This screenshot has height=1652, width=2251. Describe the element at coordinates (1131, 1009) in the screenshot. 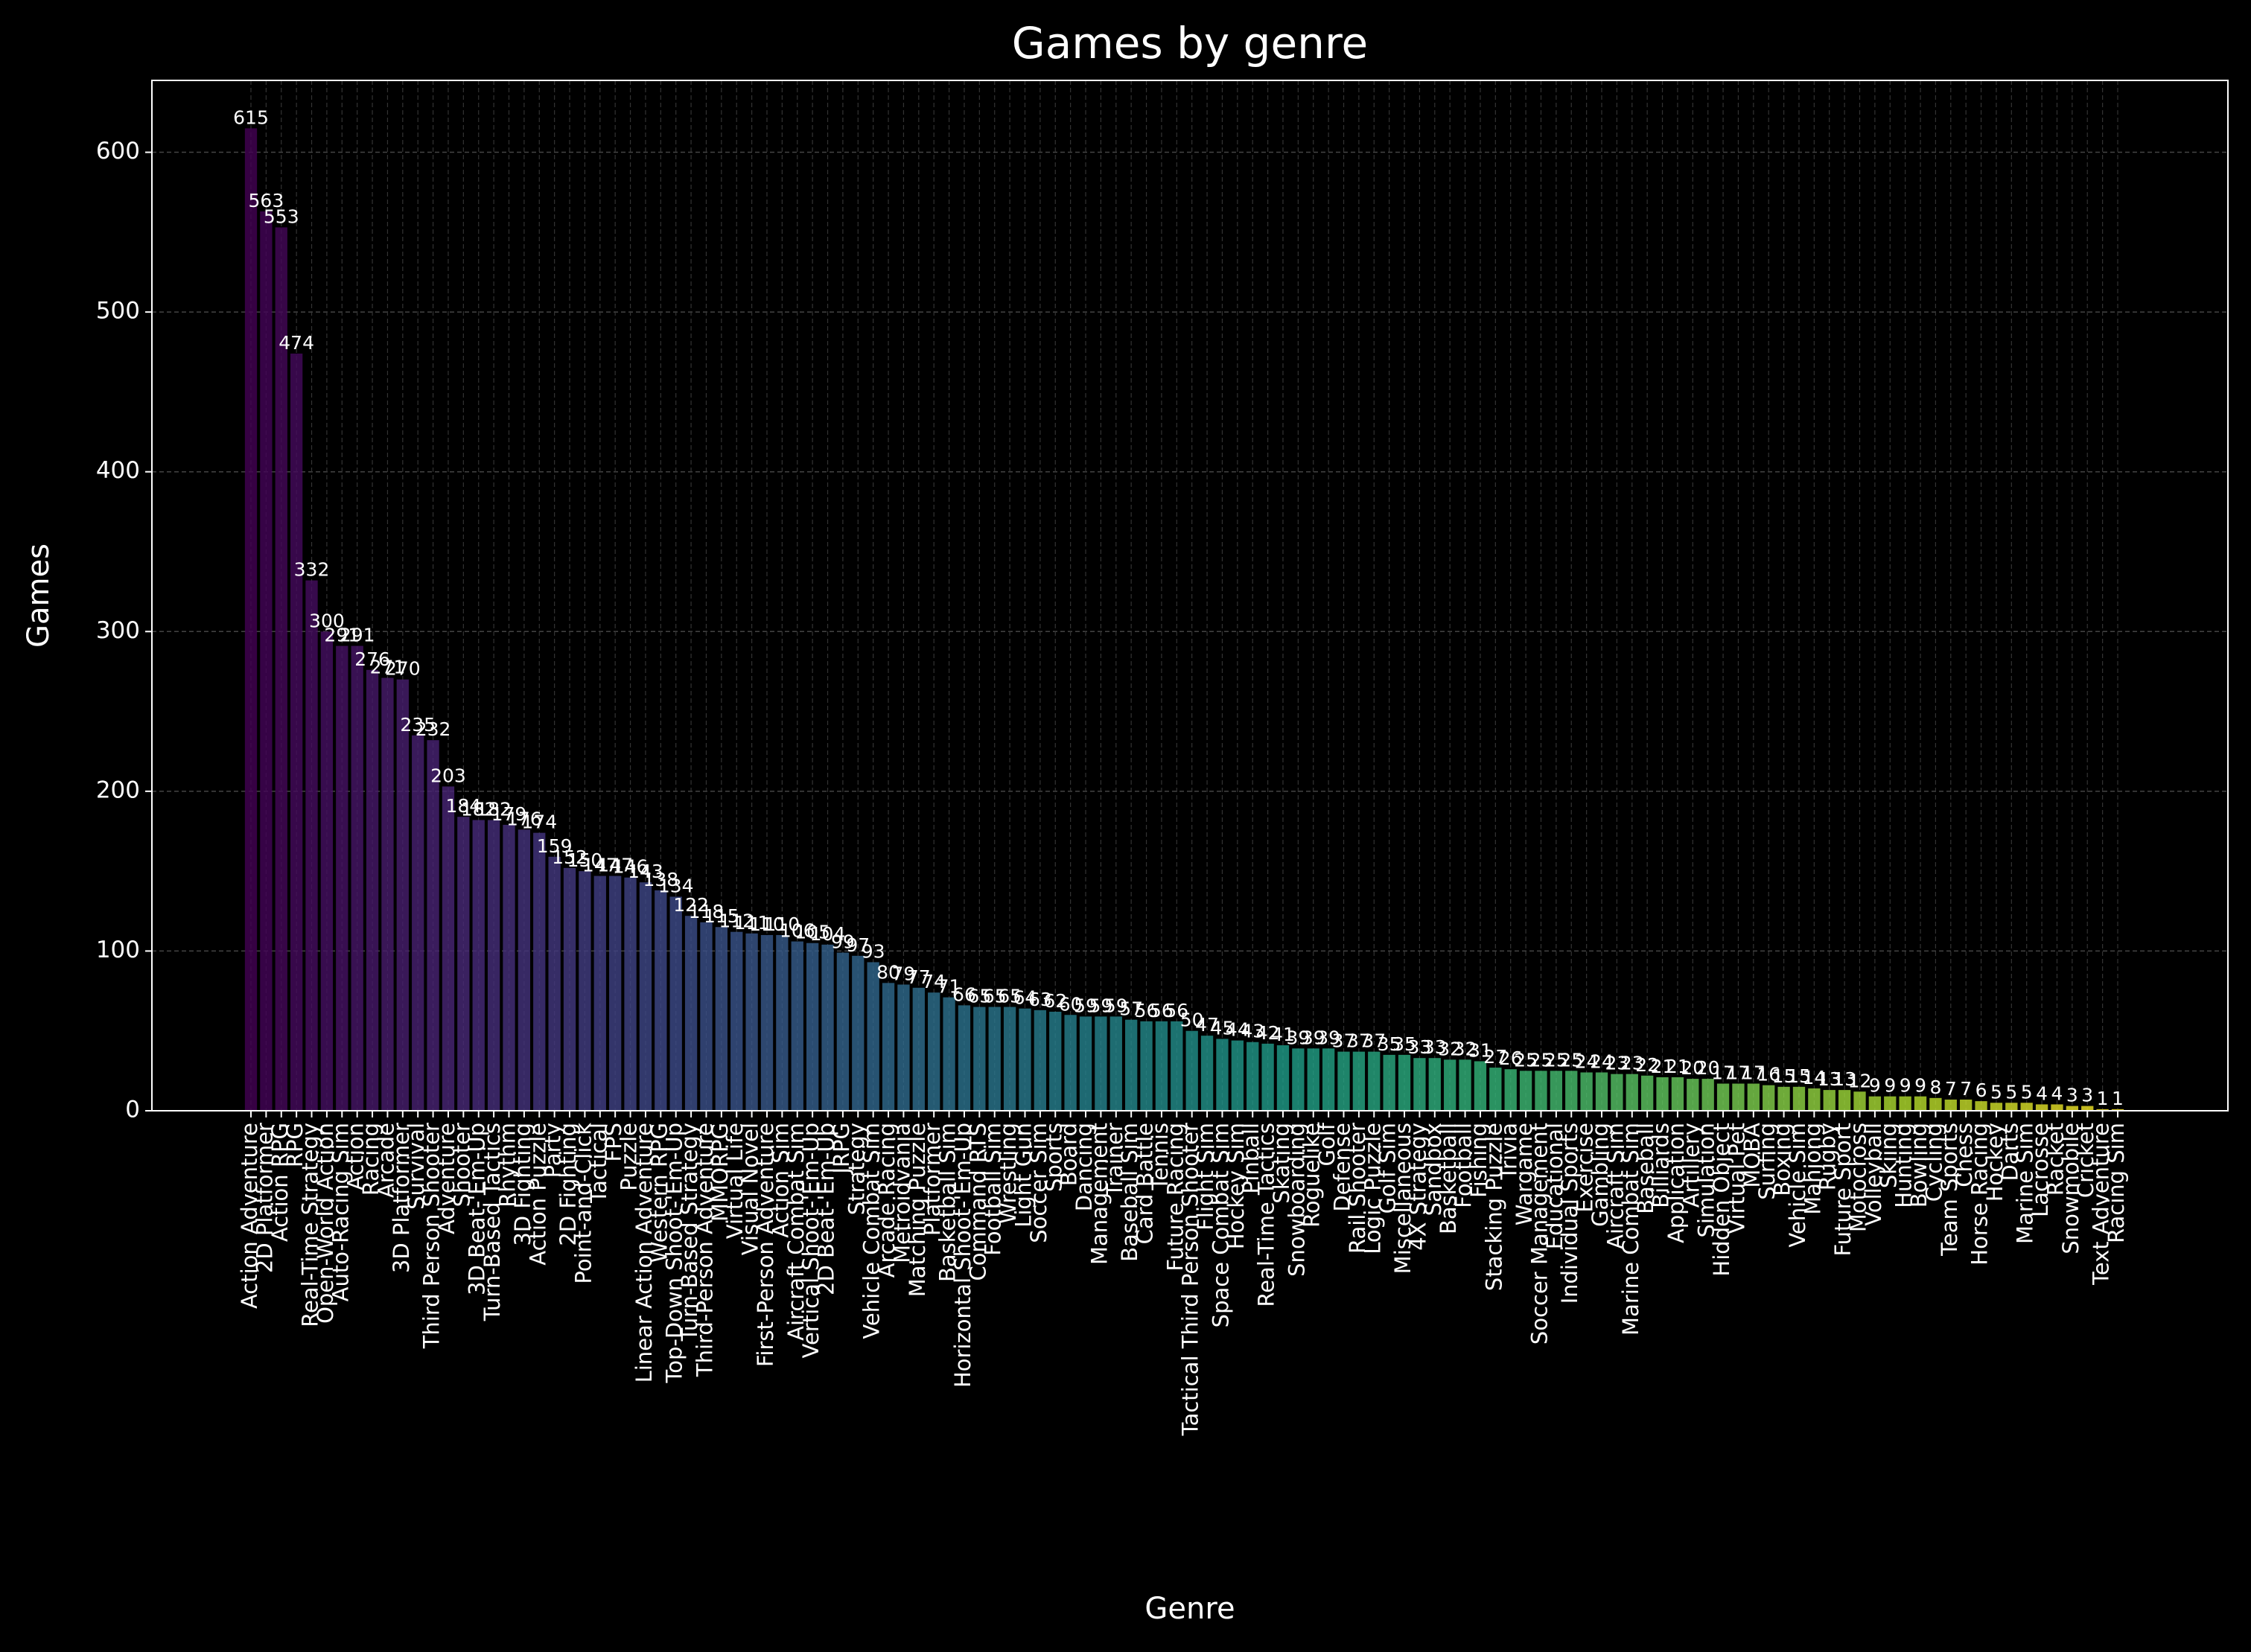

I see `value-label: 57` at that location.